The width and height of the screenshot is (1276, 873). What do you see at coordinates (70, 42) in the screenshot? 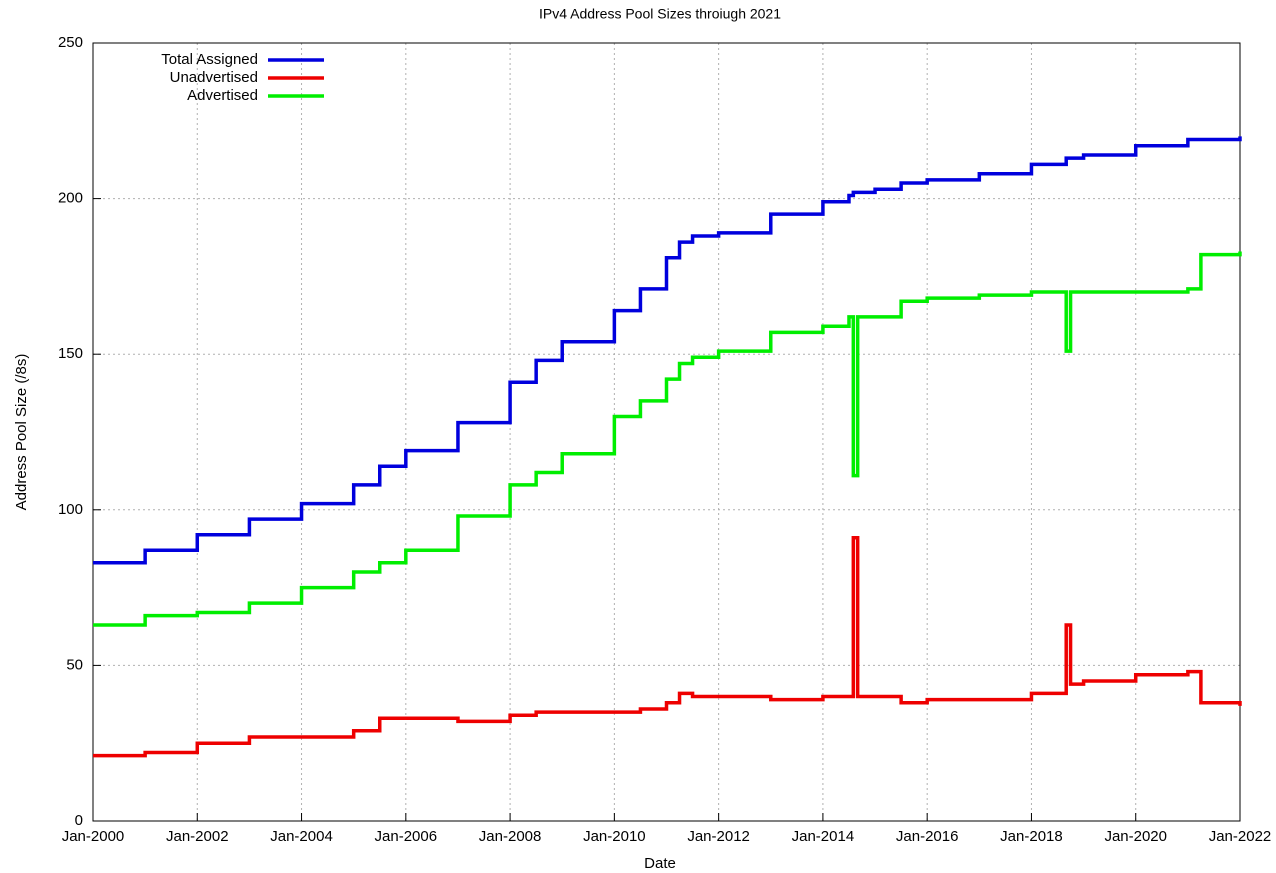
I see `y-tick-label: 250` at bounding box center [70, 42].